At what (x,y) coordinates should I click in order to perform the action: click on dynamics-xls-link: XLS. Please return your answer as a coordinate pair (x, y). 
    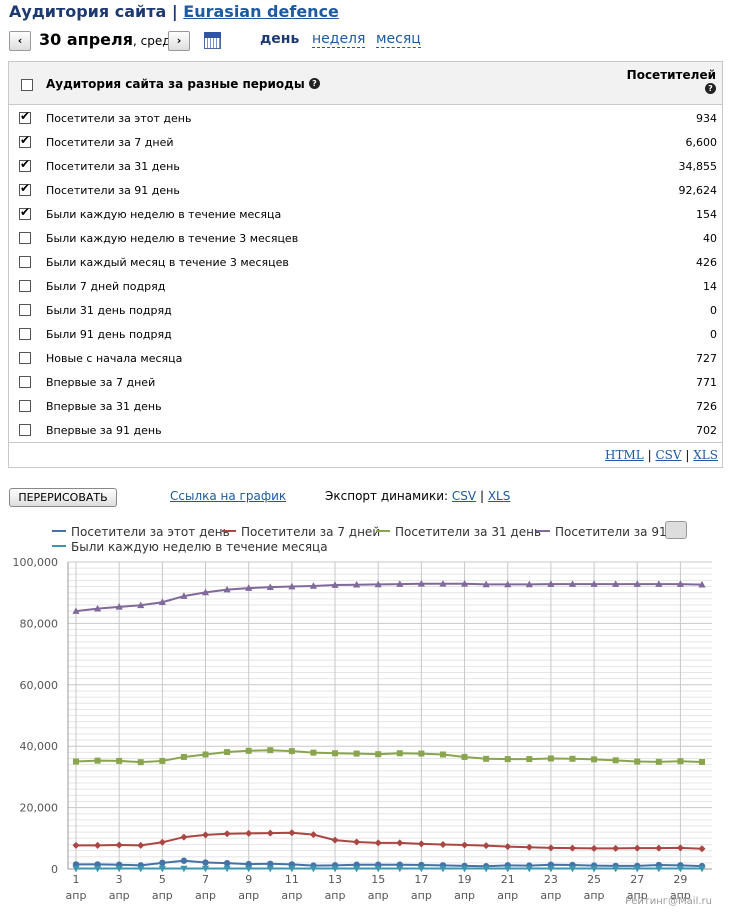
    Looking at the image, I should click on (499, 496).